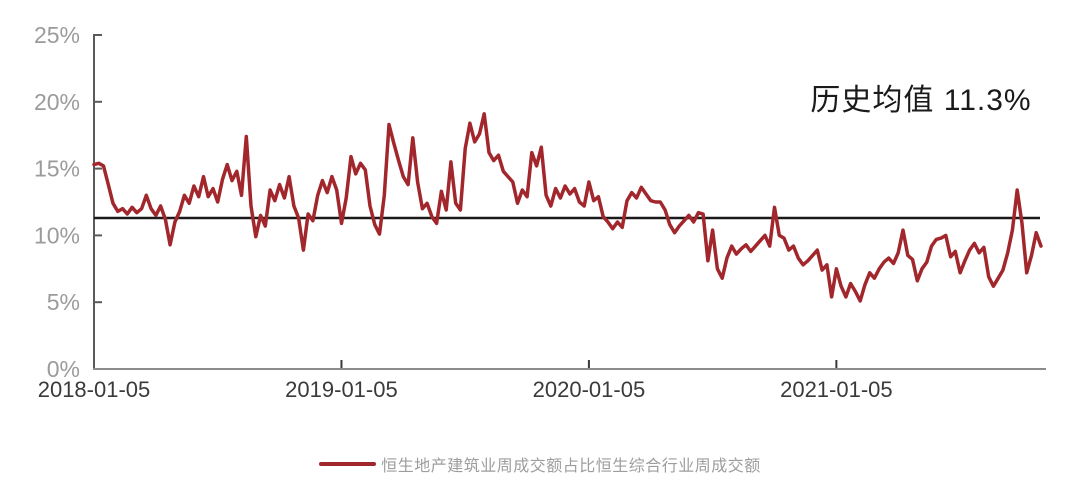  What do you see at coordinates (571, 466) in the screenshot?
I see `legend-label: 恒生地产建筑业周成交额占比恒生综合行业周成交额` at bounding box center [571, 466].